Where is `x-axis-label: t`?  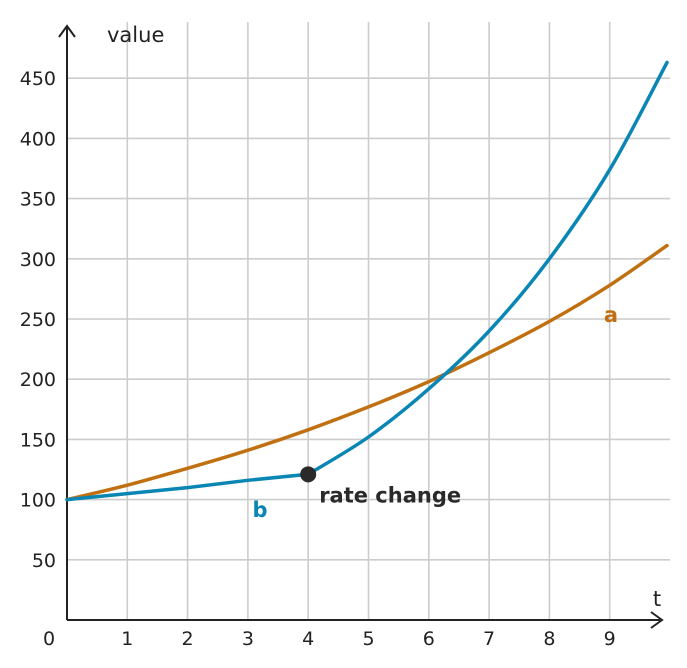
x-axis-label: t is located at coordinates (657, 599).